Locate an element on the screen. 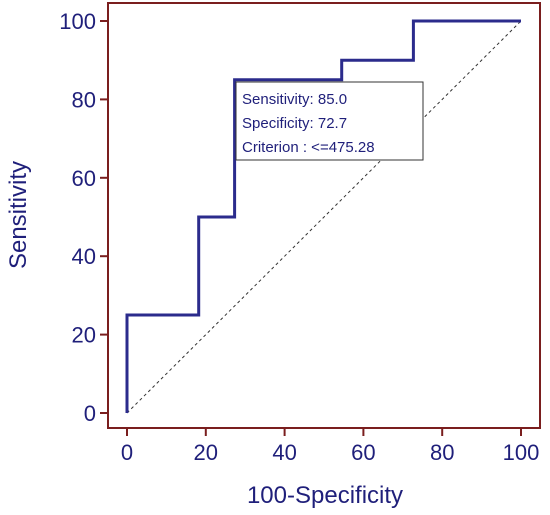 This screenshot has width=550, height=515. y-tick-label: 0 is located at coordinates (90, 413).